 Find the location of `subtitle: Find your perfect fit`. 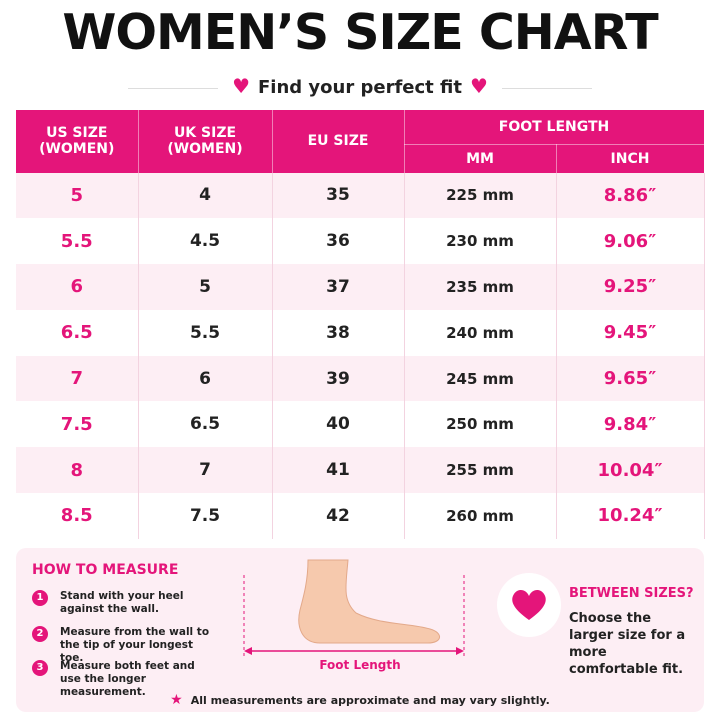

subtitle: Find your perfect fit is located at coordinates (360, 87).